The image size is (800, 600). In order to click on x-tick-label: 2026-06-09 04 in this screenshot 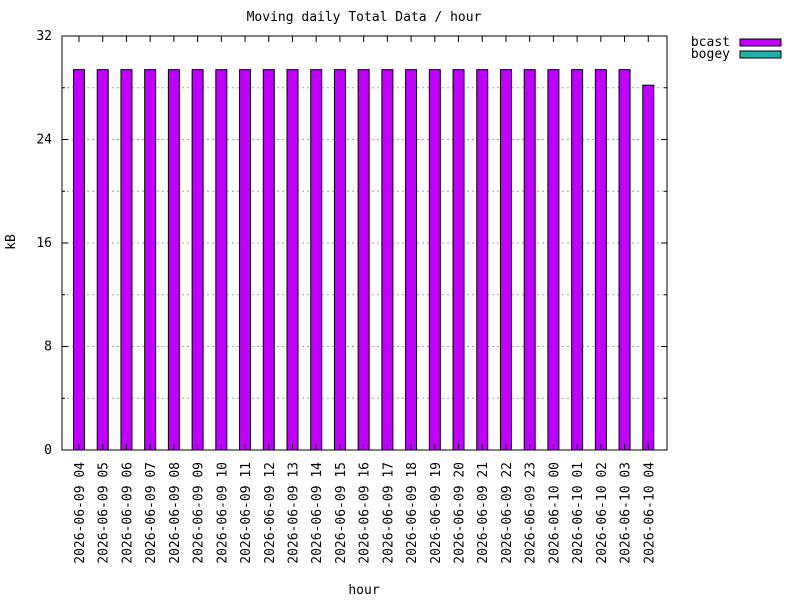, I will do `click(80, 513)`.